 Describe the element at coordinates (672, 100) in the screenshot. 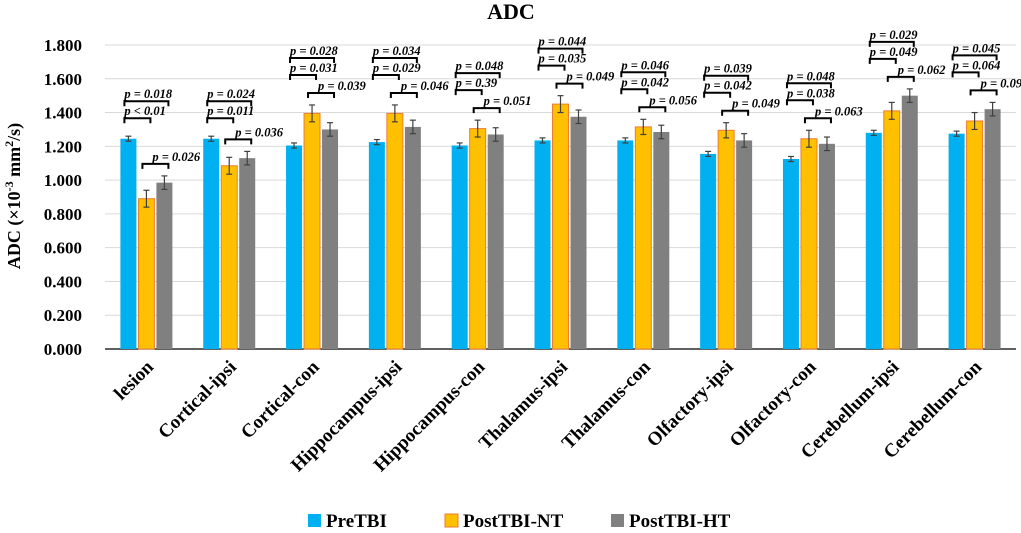

I see `p-label-nt-ht: p = 0.056` at that location.